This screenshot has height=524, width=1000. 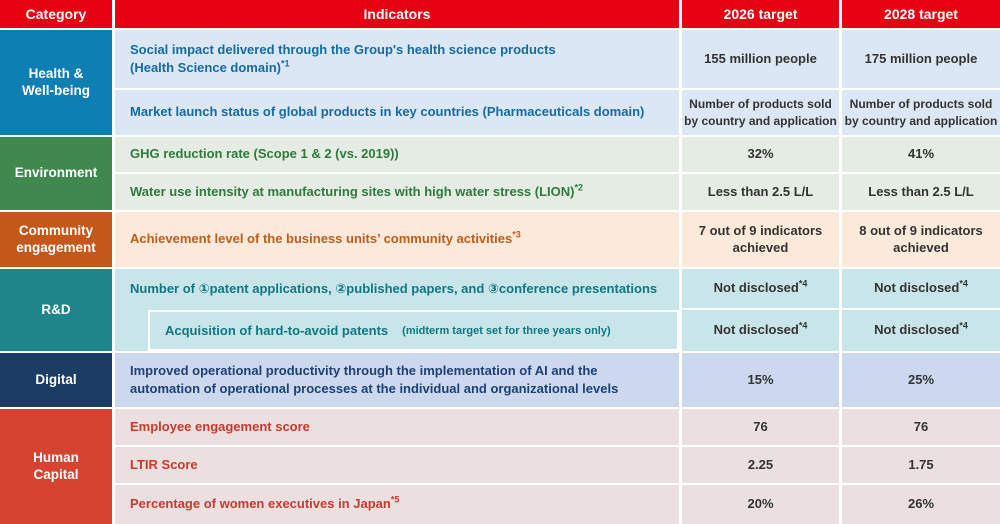 What do you see at coordinates (760, 192) in the screenshot?
I see `target-2026-cell: Less than 2.5 L/L` at bounding box center [760, 192].